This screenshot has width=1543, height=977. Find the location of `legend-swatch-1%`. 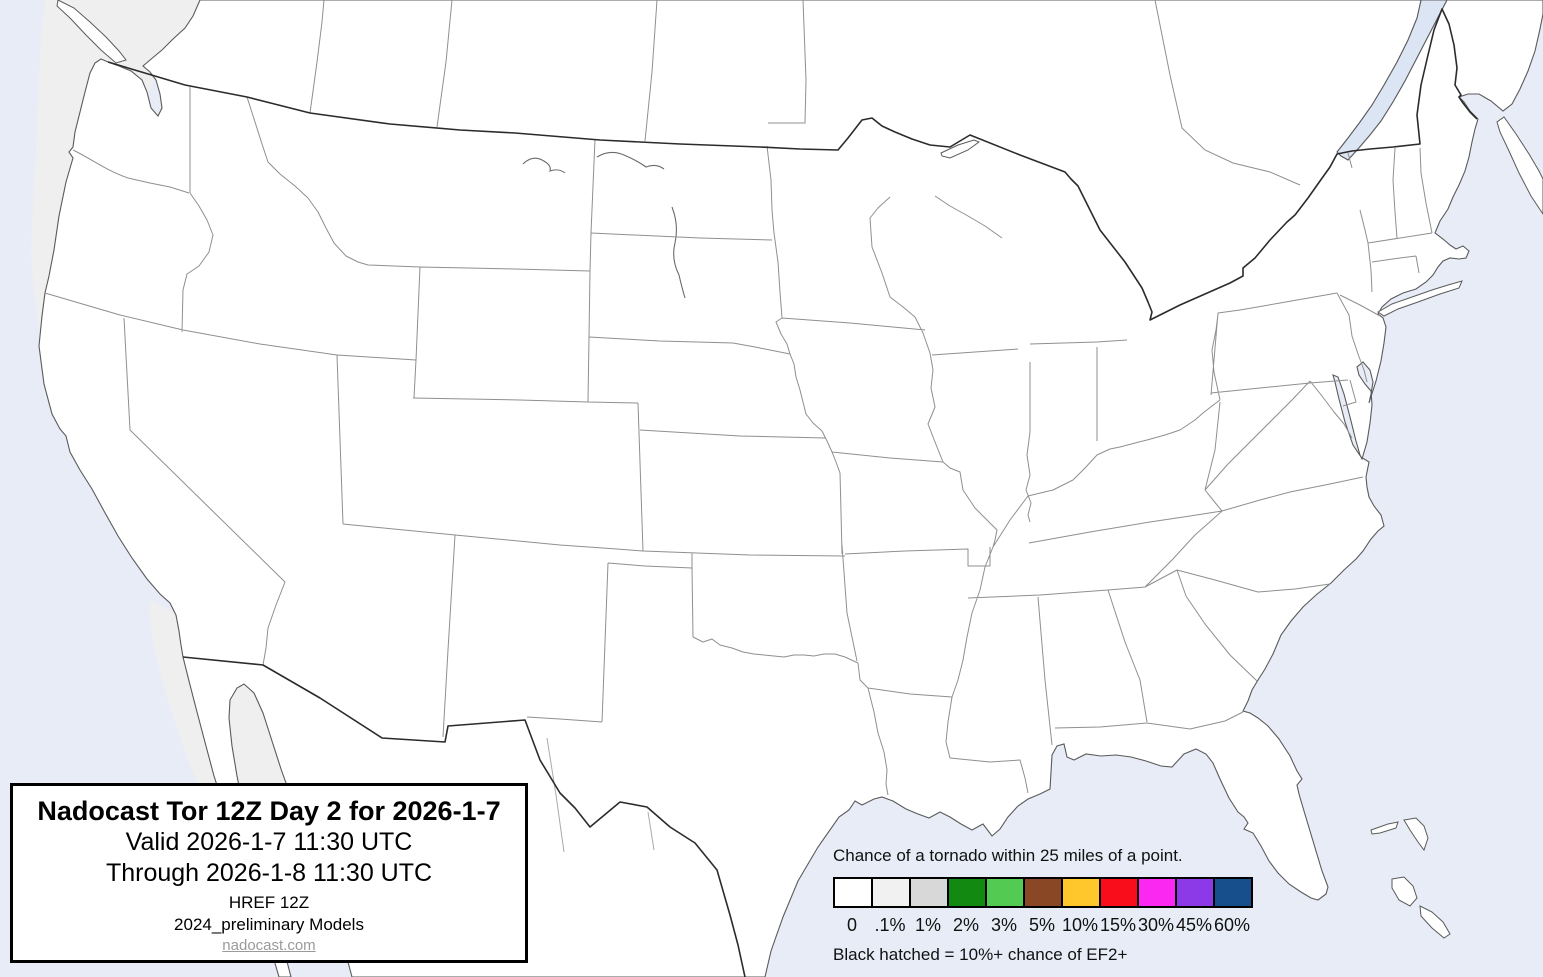

legend-swatch-1% is located at coordinates (929, 892).